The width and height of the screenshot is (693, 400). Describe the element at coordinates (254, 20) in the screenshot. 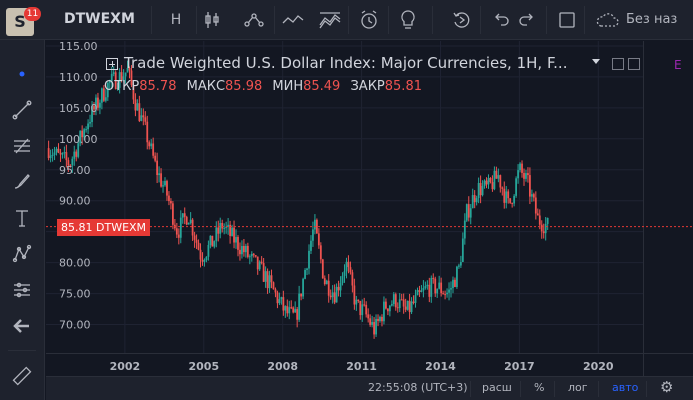

I see `indicators-icon` at that location.